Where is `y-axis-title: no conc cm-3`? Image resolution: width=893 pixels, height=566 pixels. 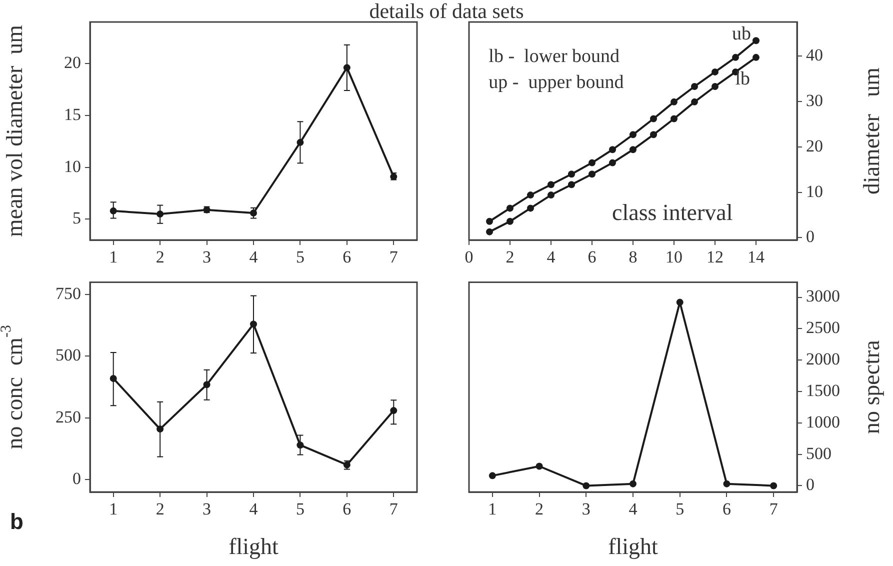 y-axis-title: no conc cm-3 is located at coordinates (14, 387).